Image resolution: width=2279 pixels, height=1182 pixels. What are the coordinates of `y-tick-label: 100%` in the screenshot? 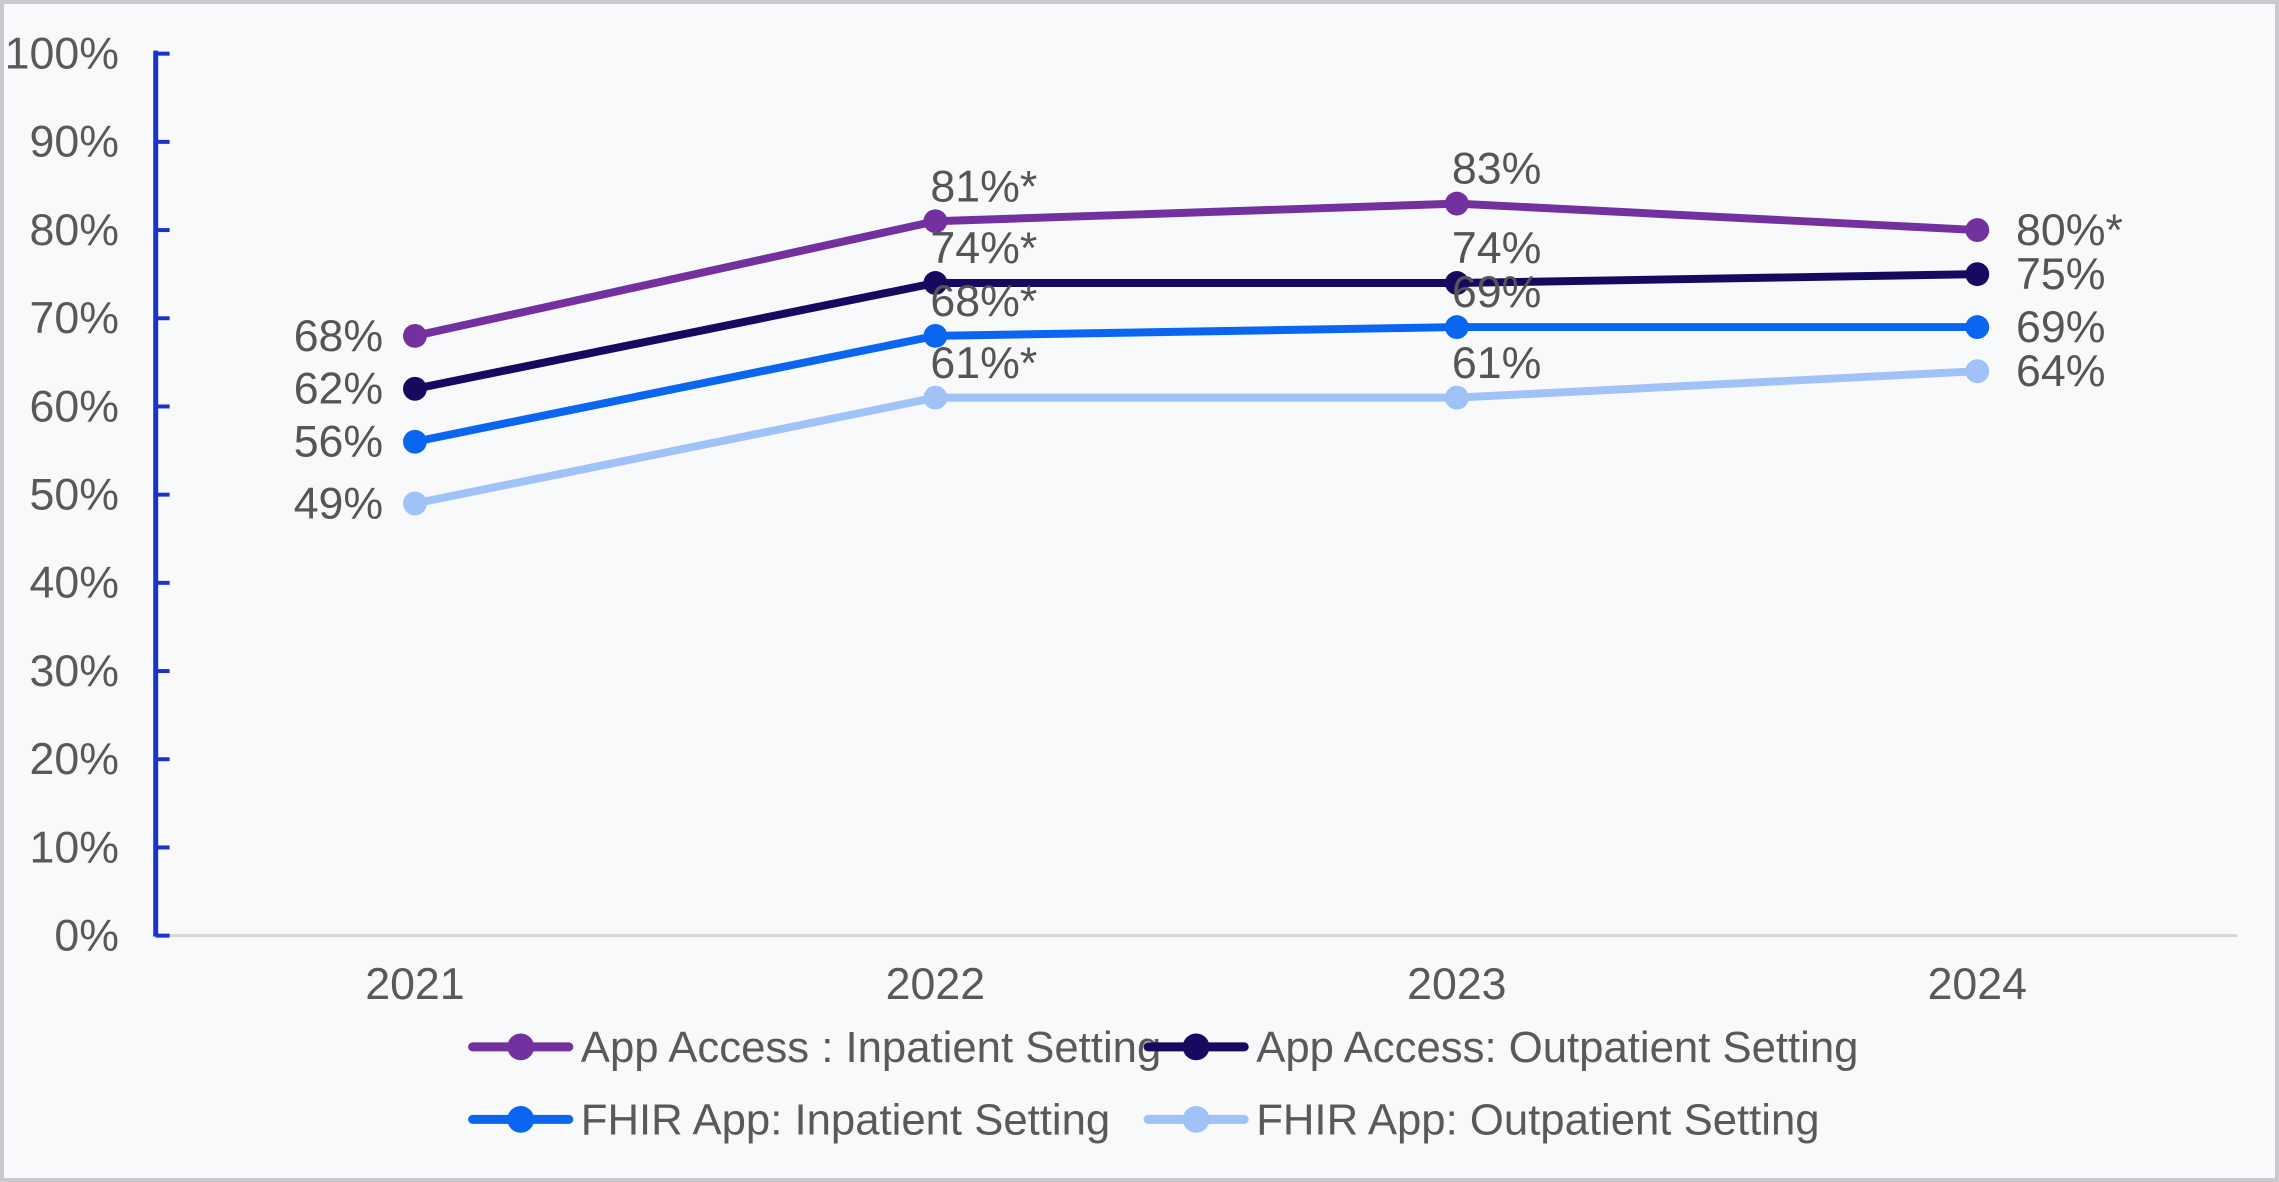 It's located at (62, 54).